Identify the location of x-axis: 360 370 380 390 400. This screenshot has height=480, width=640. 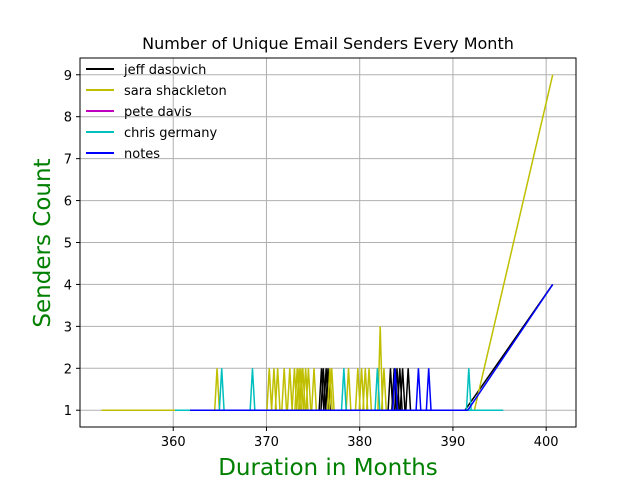
(360, 438).